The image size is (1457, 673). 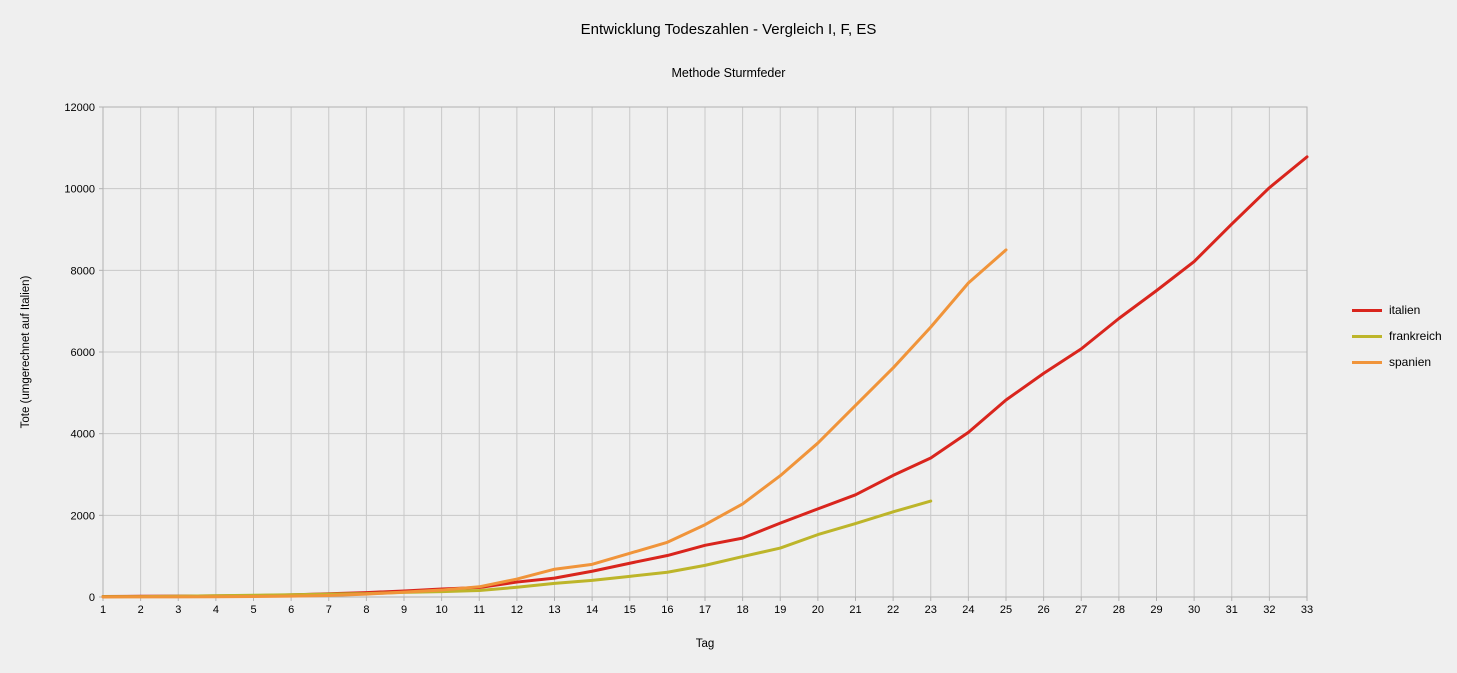 I want to click on x-tick-label: 12, so click(x=517, y=610).